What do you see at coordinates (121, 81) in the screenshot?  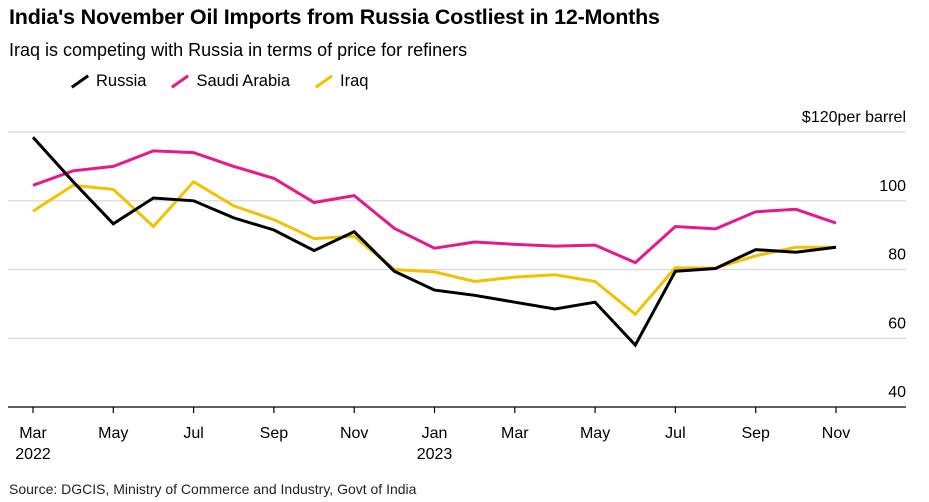 I see `legend-label-russia: Russia` at bounding box center [121, 81].